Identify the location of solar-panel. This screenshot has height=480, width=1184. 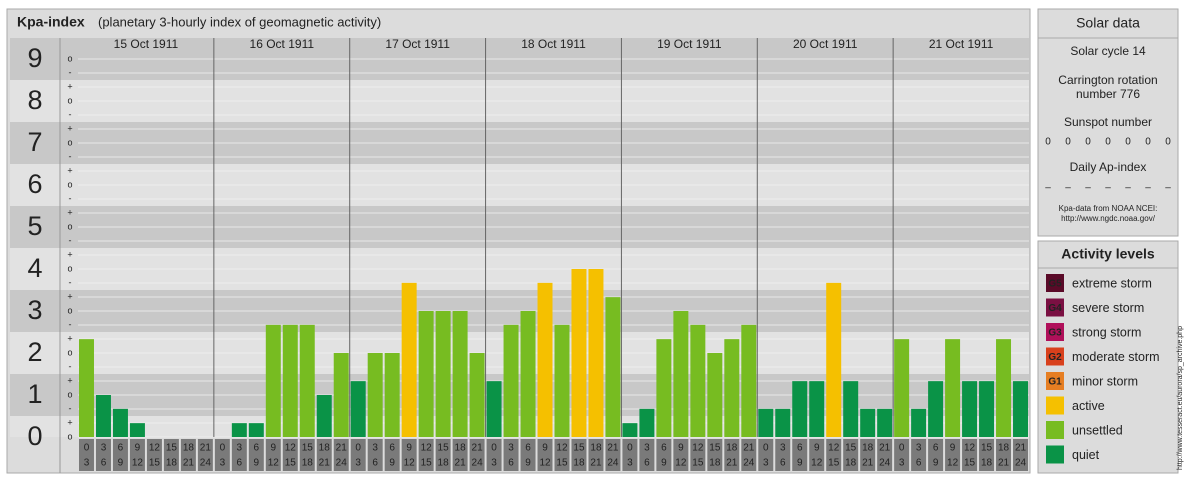
(1108, 122).